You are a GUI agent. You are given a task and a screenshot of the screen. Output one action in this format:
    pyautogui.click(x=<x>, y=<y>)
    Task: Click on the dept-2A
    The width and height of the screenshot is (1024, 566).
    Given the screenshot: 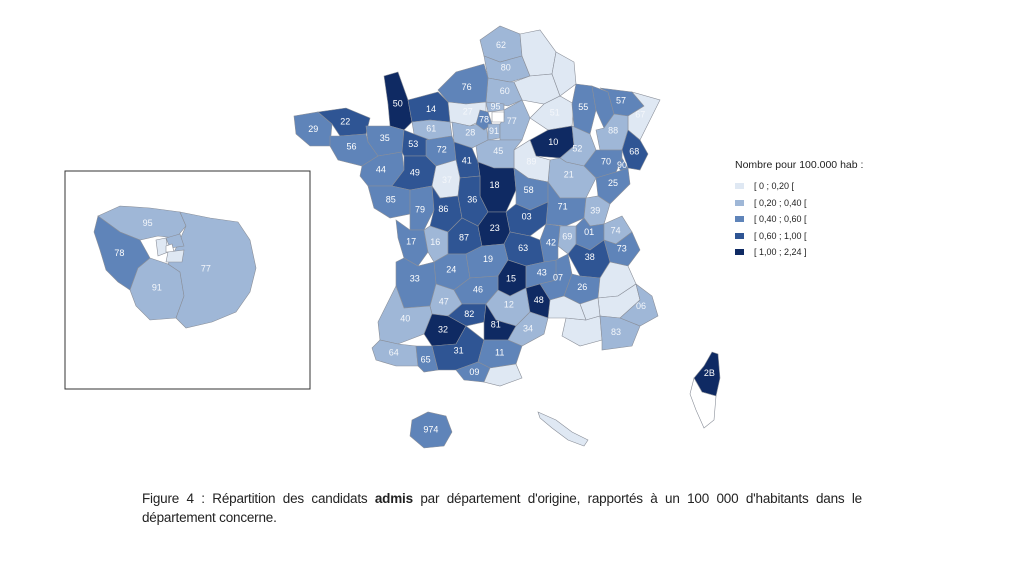 What is the action you would take?
    pyautogui.click(x=703, y=403)
    